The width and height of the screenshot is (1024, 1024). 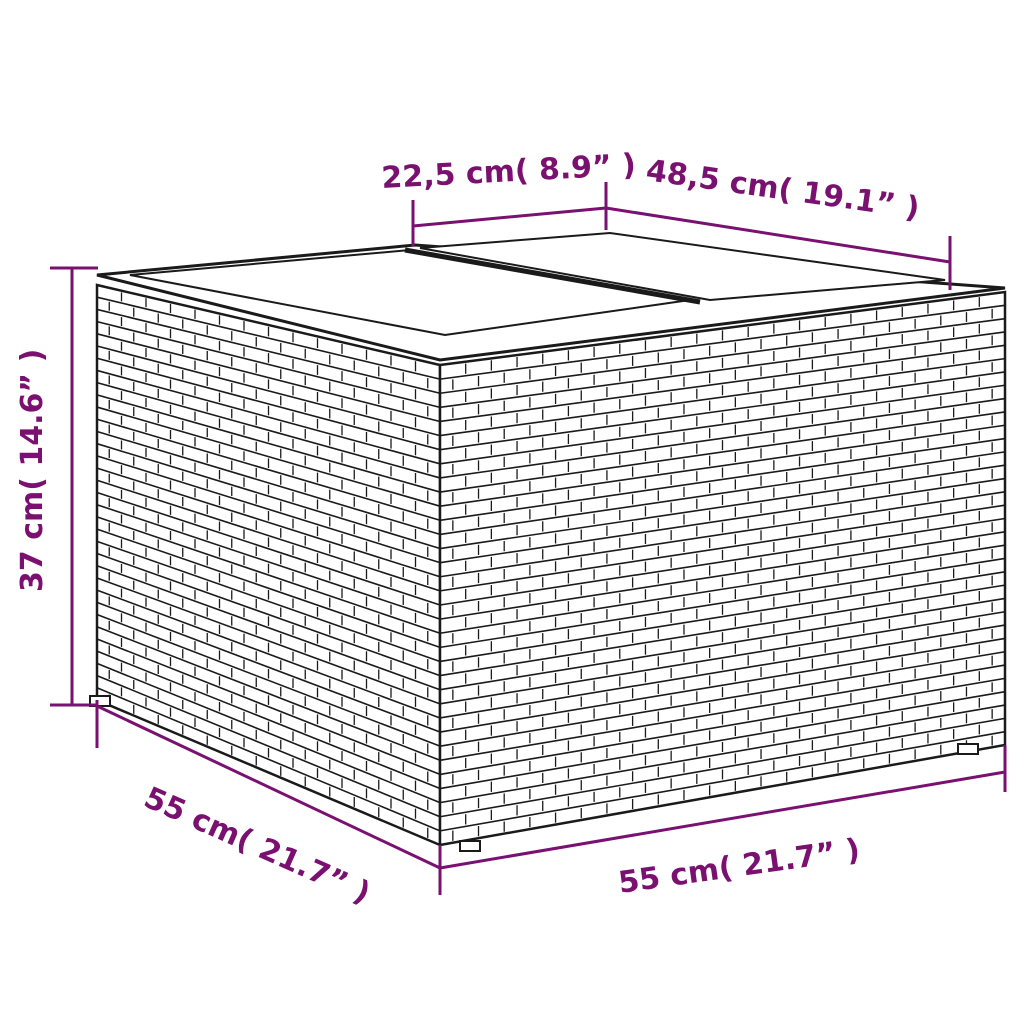 What do you see at coordinates (552, 276) in the screenshot?
I see `lid-divider` at bounding box center [552, 276].